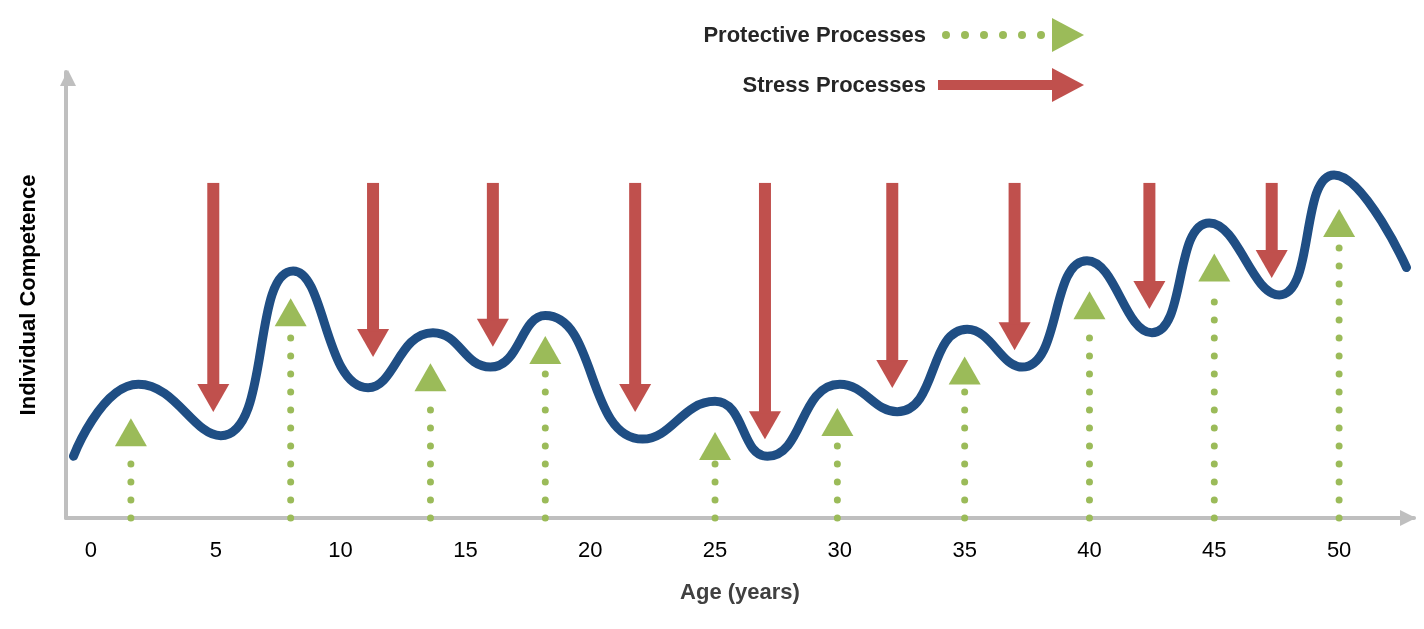 This screenshot has height=629, width=1424. What do you see at coordinates (215, 549) in the screenshot?
I see `x-tick-label: 5` at bounding box center [215, 549].